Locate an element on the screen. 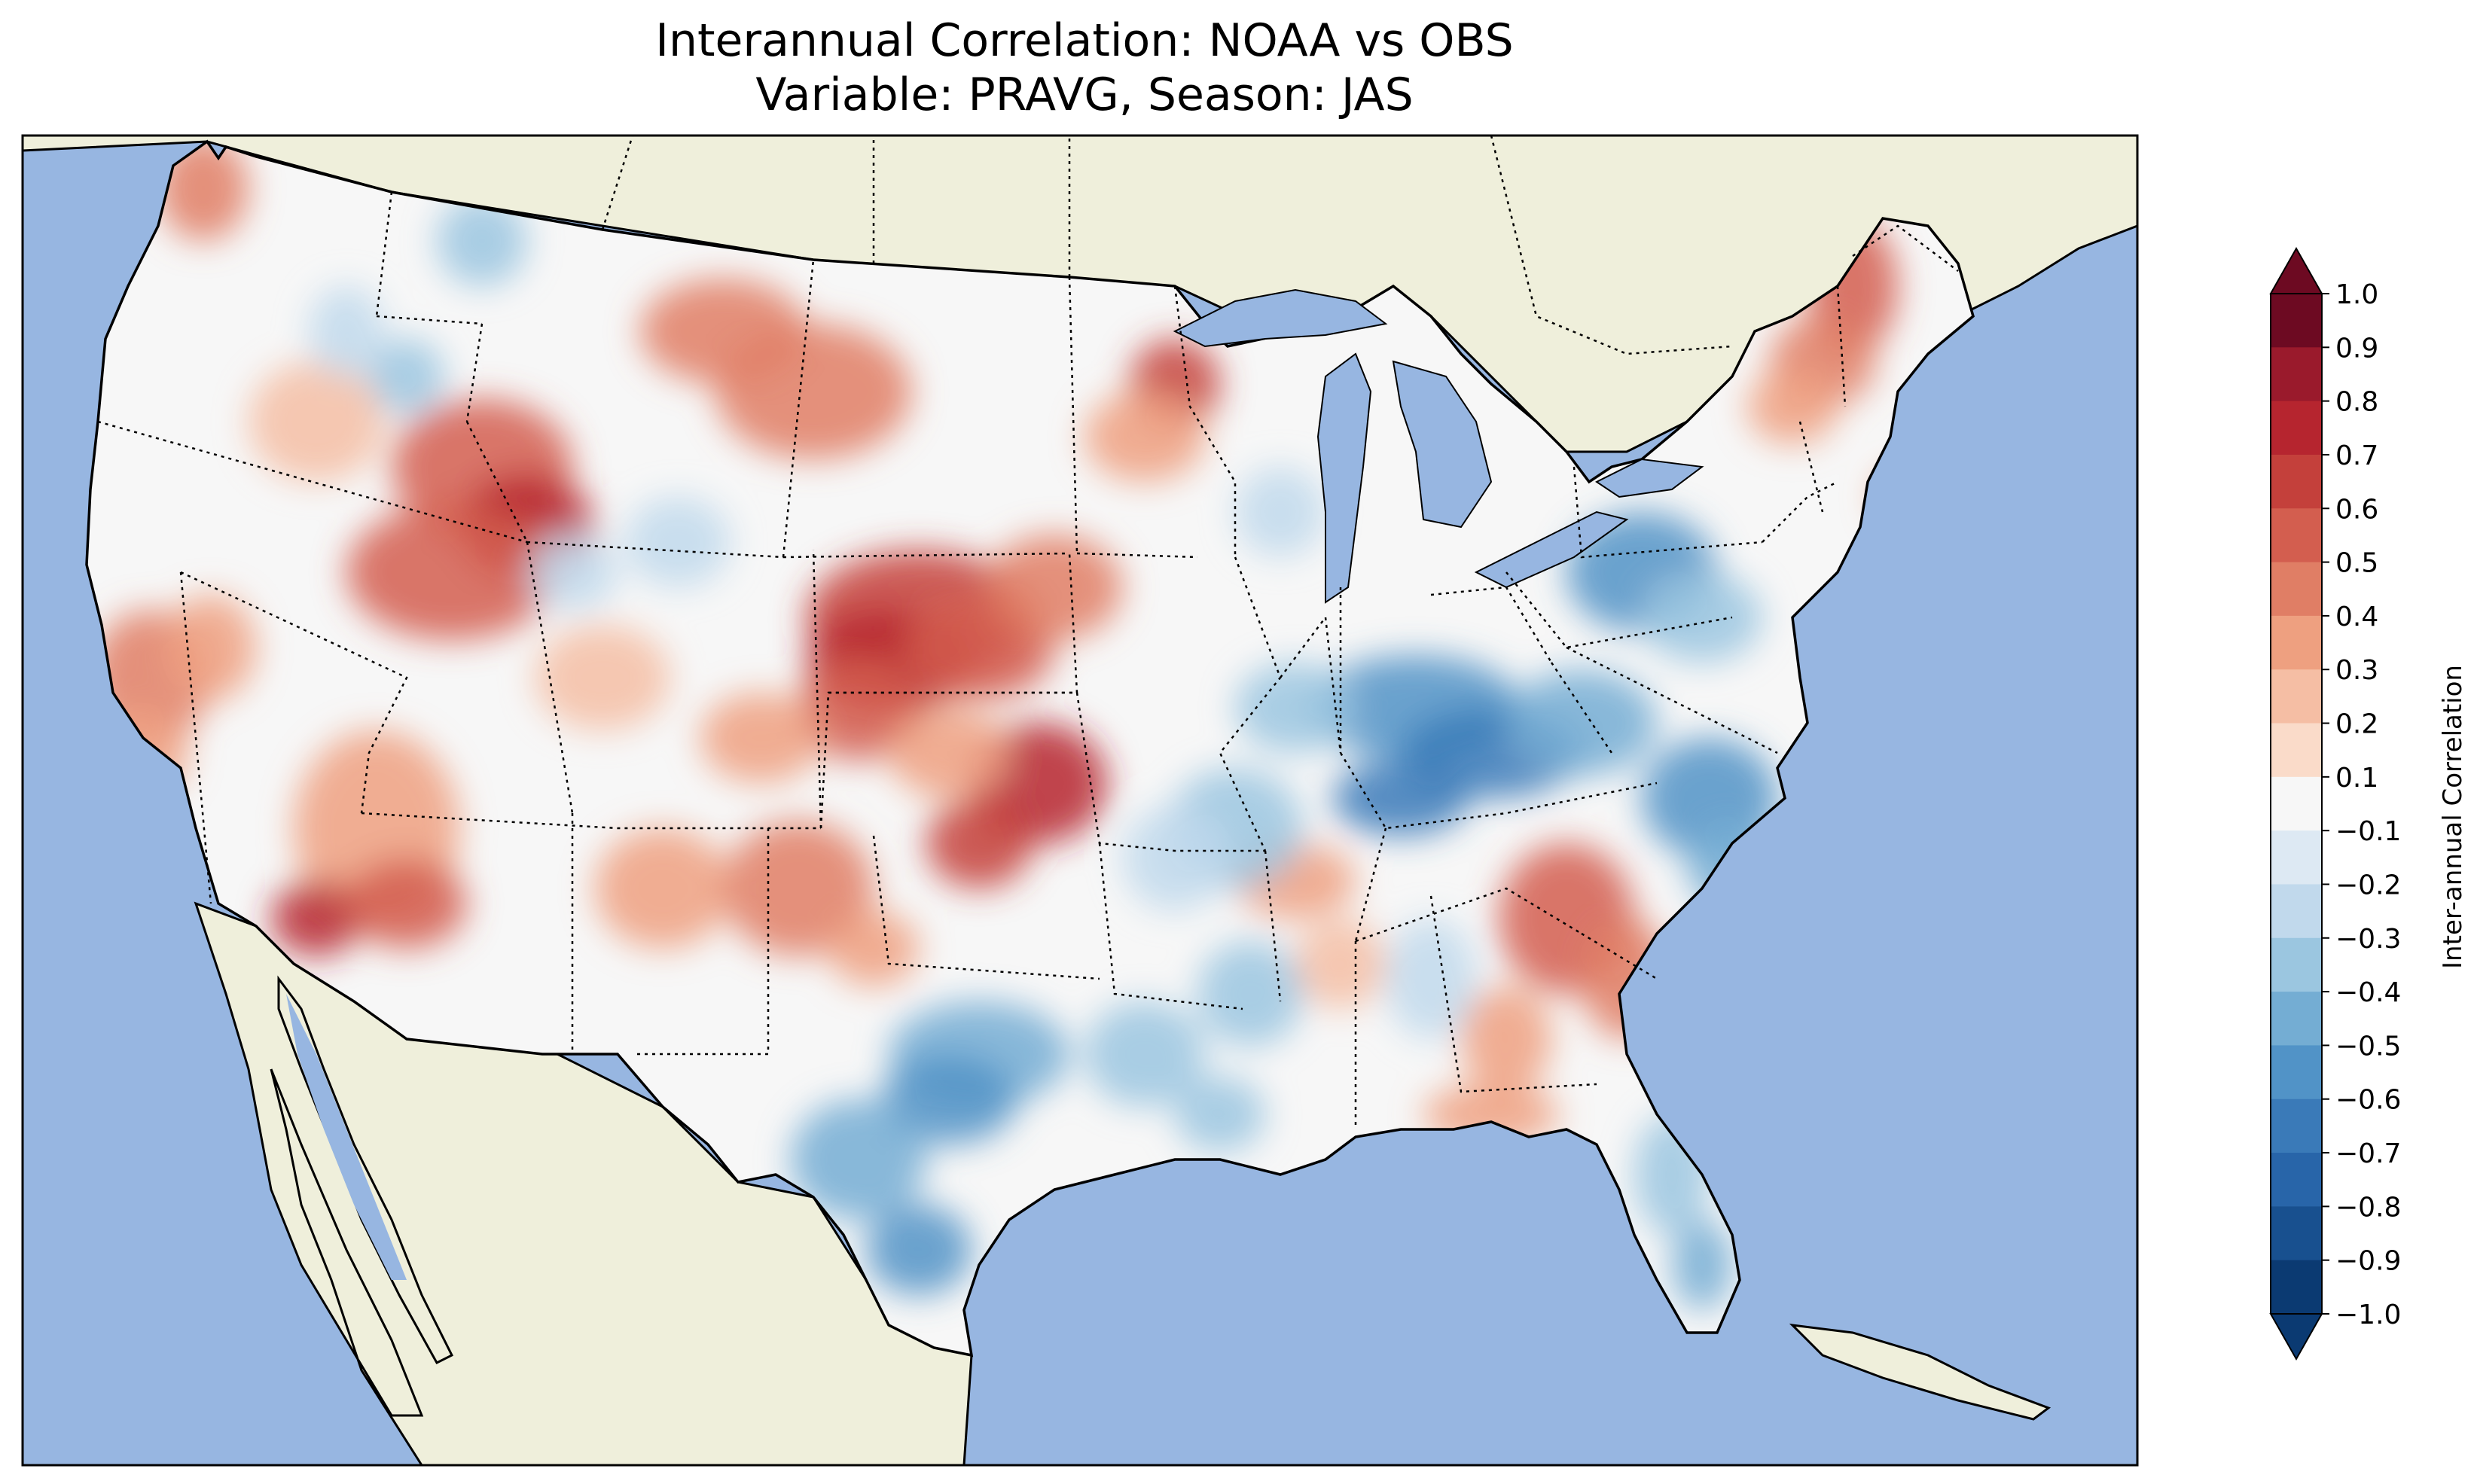 The width and height of the screenshot is (2474, 1484). colorbar-extend-under is located at coordinates (2296, 1337).